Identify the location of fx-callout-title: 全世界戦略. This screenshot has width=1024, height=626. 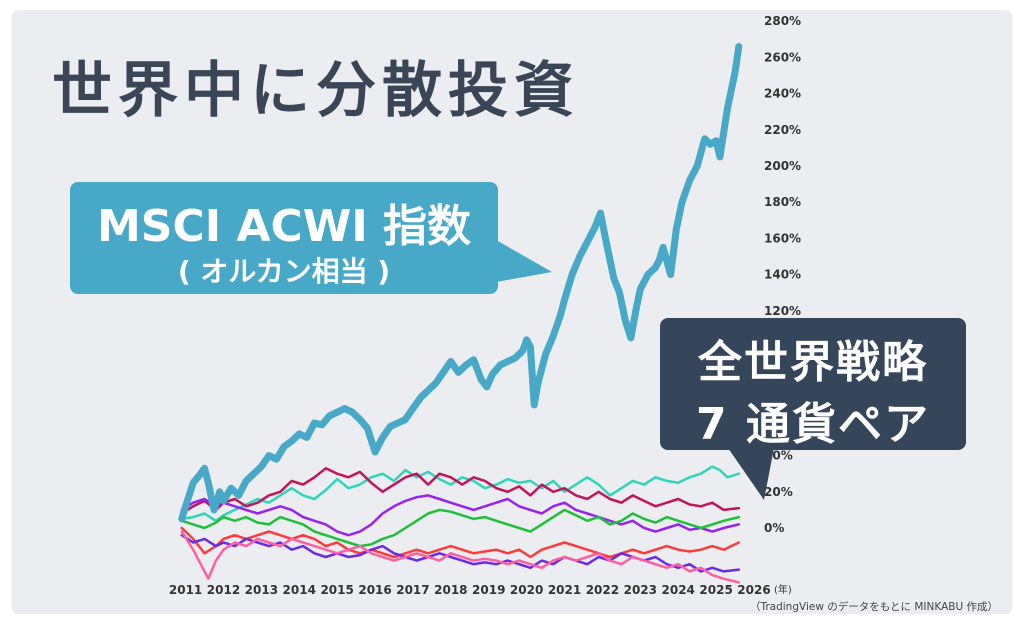
(813, 362).